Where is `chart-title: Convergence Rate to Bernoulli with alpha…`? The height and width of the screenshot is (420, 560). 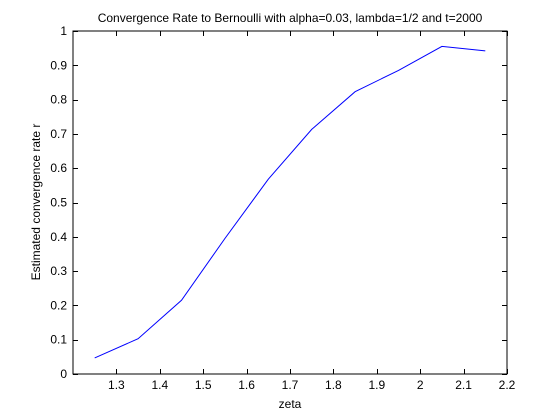
chart-title: Convergence Rate to Bernoulli with alpha… is located at coordinates (290, 18).